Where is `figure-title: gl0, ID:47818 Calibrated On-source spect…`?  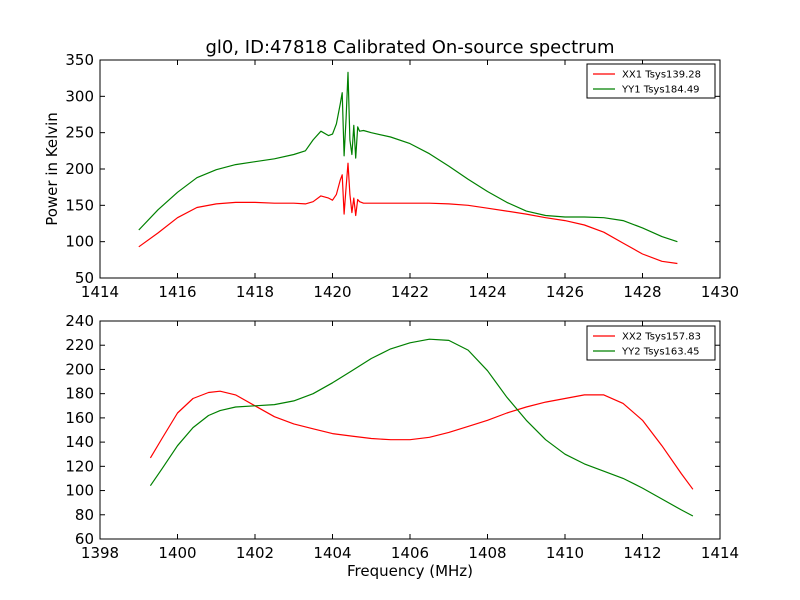 figure-title: gl0, ID:47818 Calibrated On-source spect… is located at coordinates (409, 47).